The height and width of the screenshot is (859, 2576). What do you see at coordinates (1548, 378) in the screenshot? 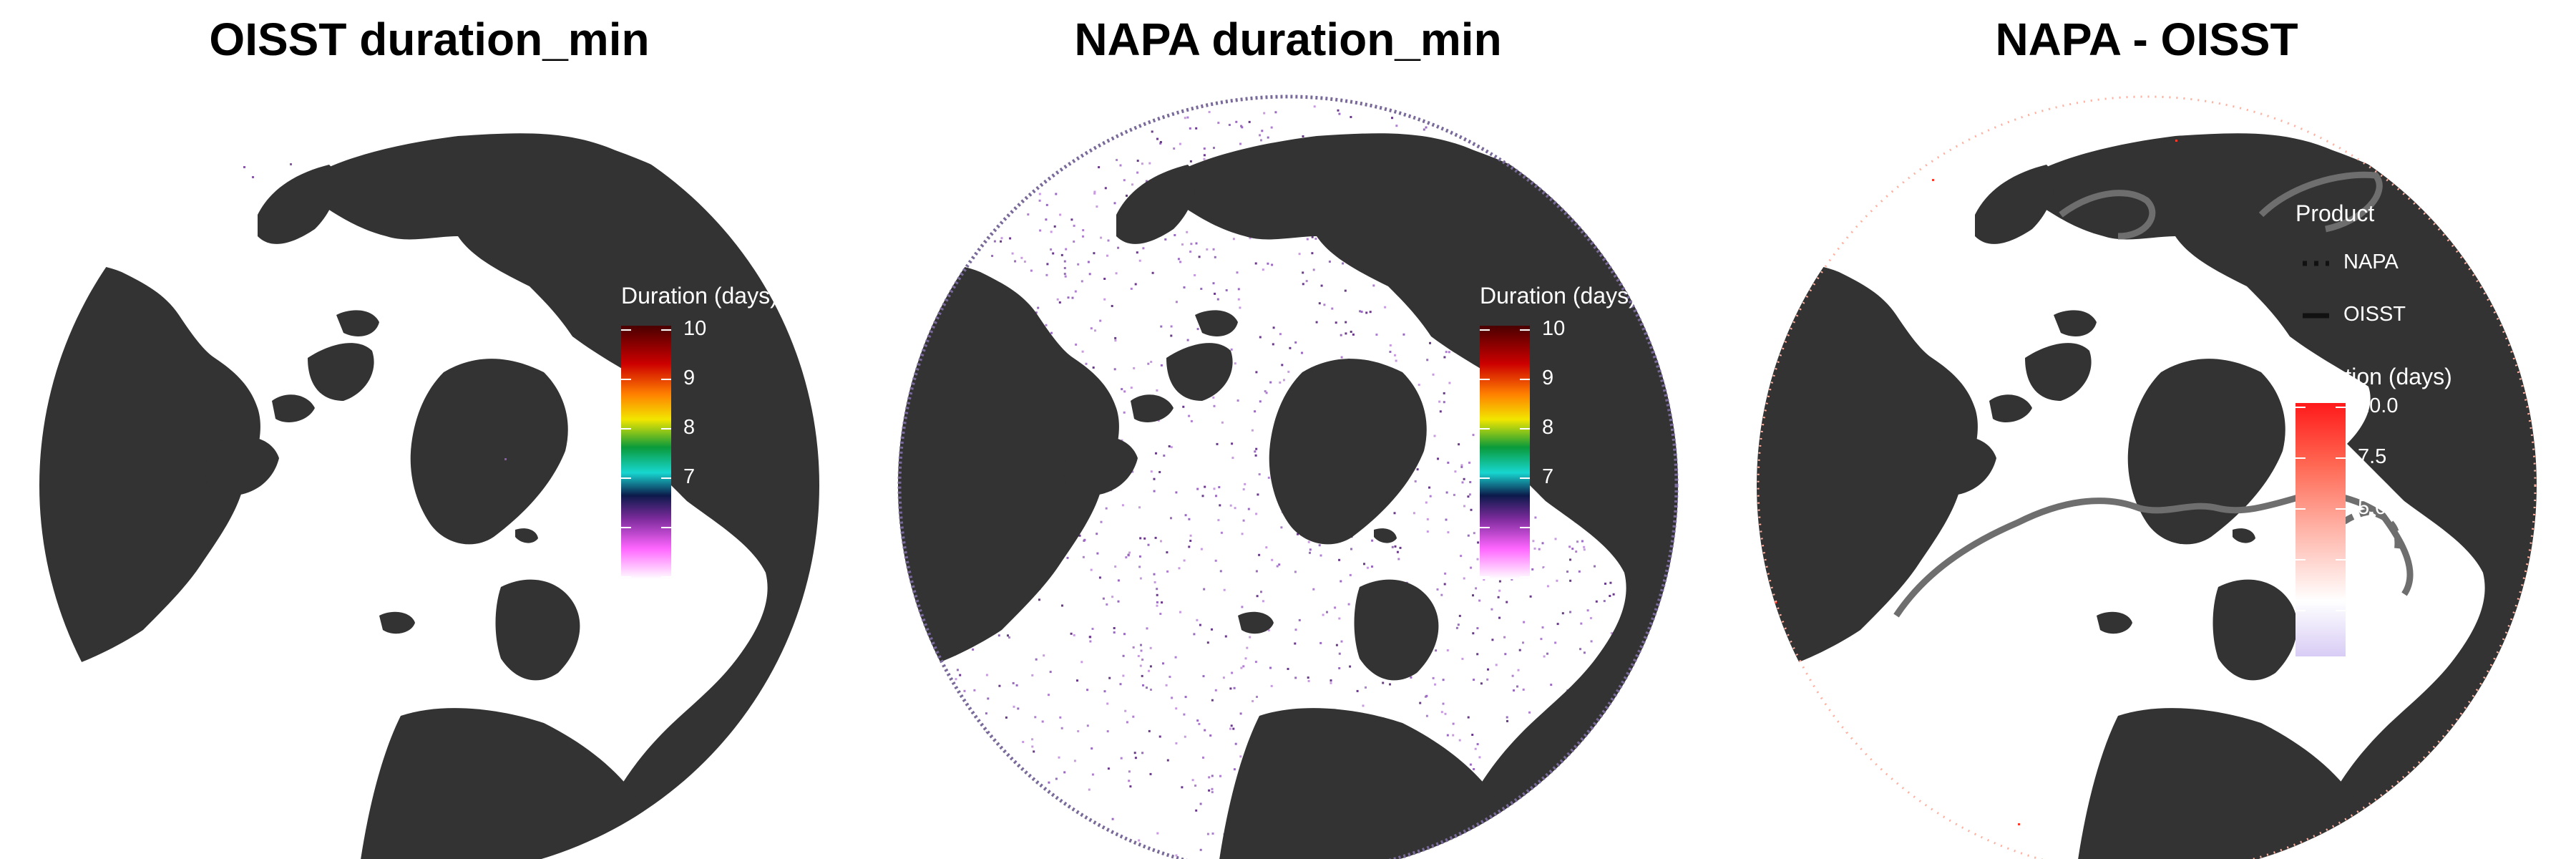
I see `tick-label: 9` at bounding box center [1548, 378].